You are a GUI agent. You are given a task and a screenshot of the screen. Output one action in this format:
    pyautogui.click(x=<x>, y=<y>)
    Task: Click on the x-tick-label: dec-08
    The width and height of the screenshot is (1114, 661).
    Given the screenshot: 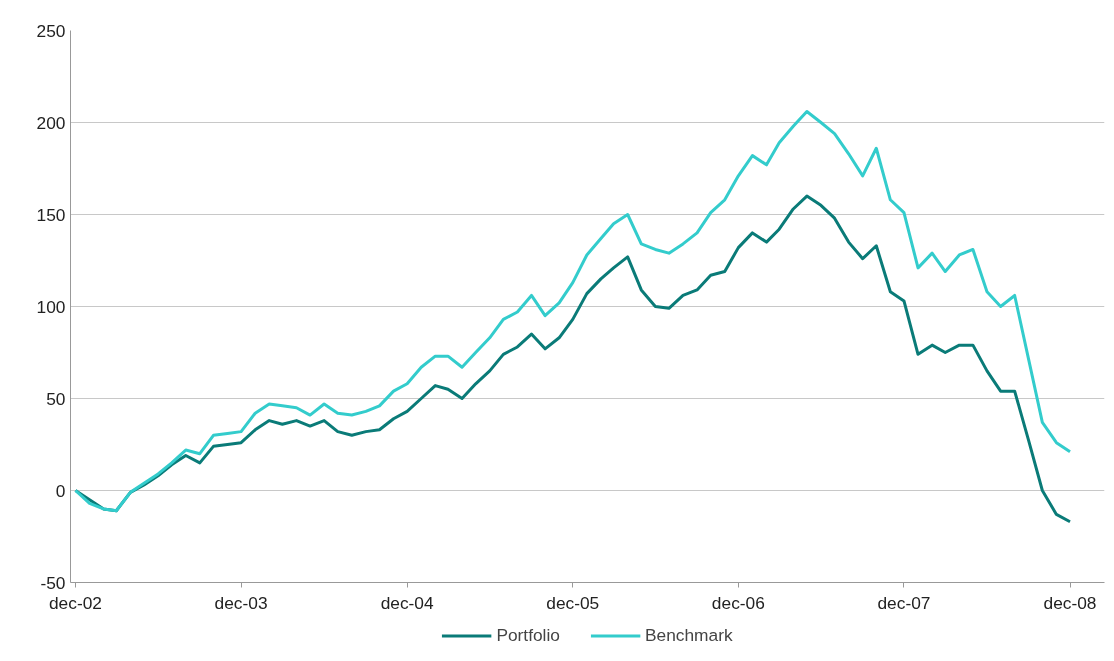 What is the action you would take?
    pyautogui.click(x=1070, y=602)
    